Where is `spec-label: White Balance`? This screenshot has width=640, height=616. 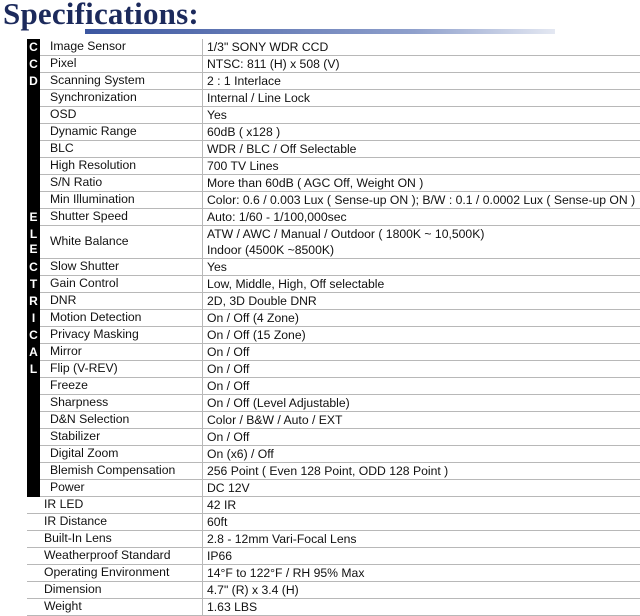 spec-label: White Balance is located at coordinates (121, 242).